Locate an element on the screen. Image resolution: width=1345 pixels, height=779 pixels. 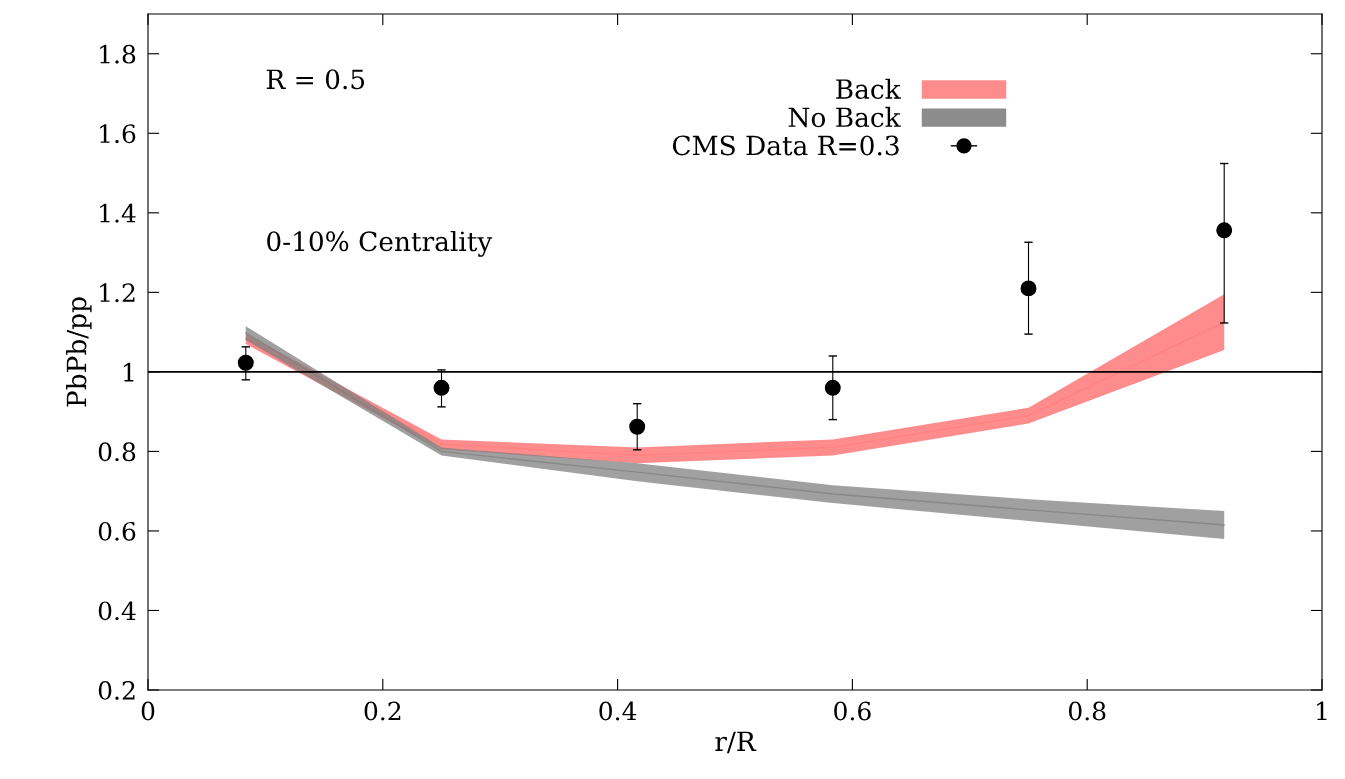
legend-label: No Back is located at coordinates (844, 117).